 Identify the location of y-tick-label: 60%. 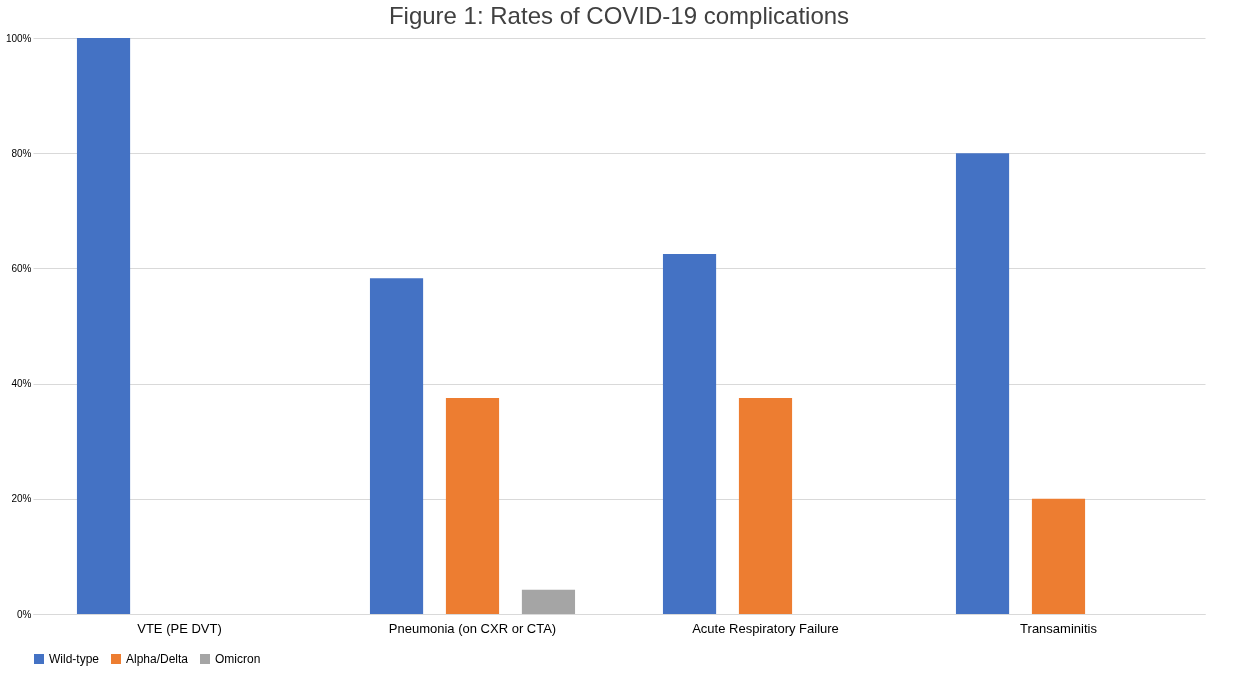
(21, 268).